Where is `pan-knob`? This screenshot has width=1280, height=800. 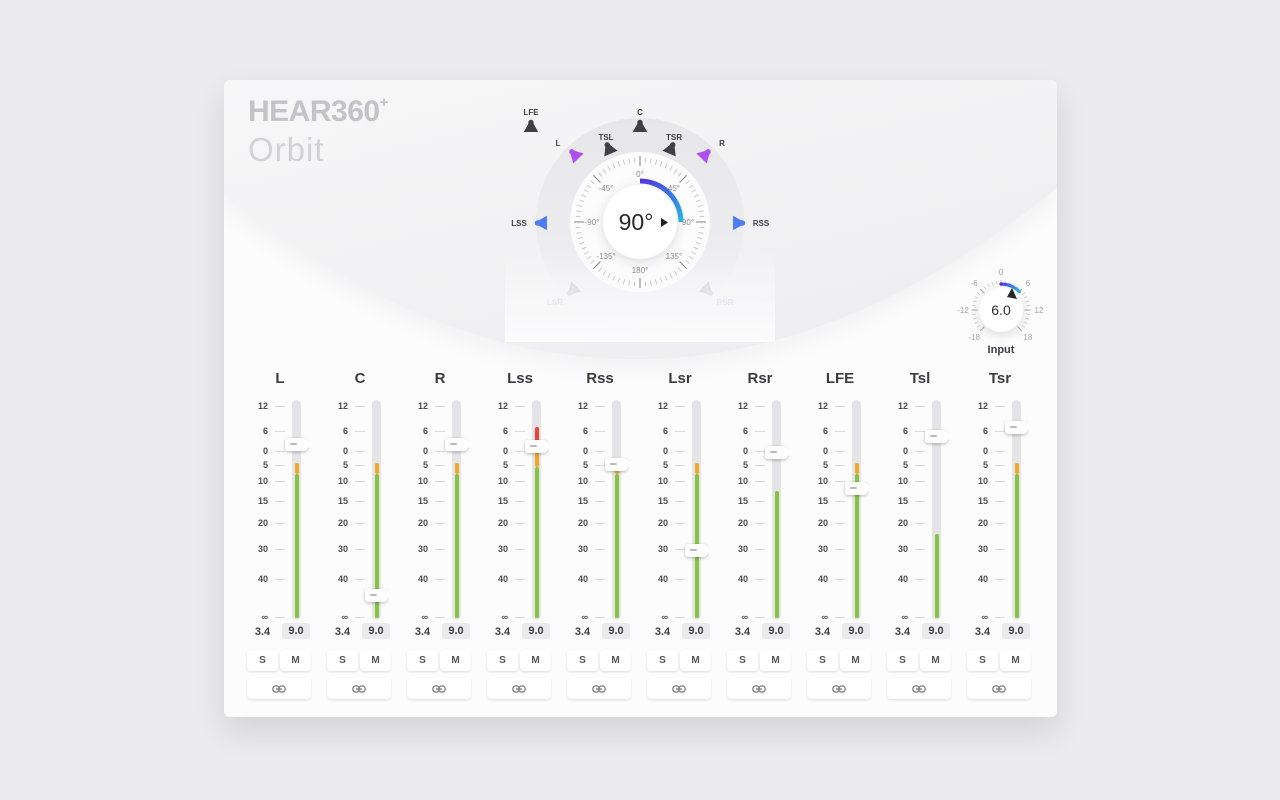
pan-knob is located at coordinates (640, 222).